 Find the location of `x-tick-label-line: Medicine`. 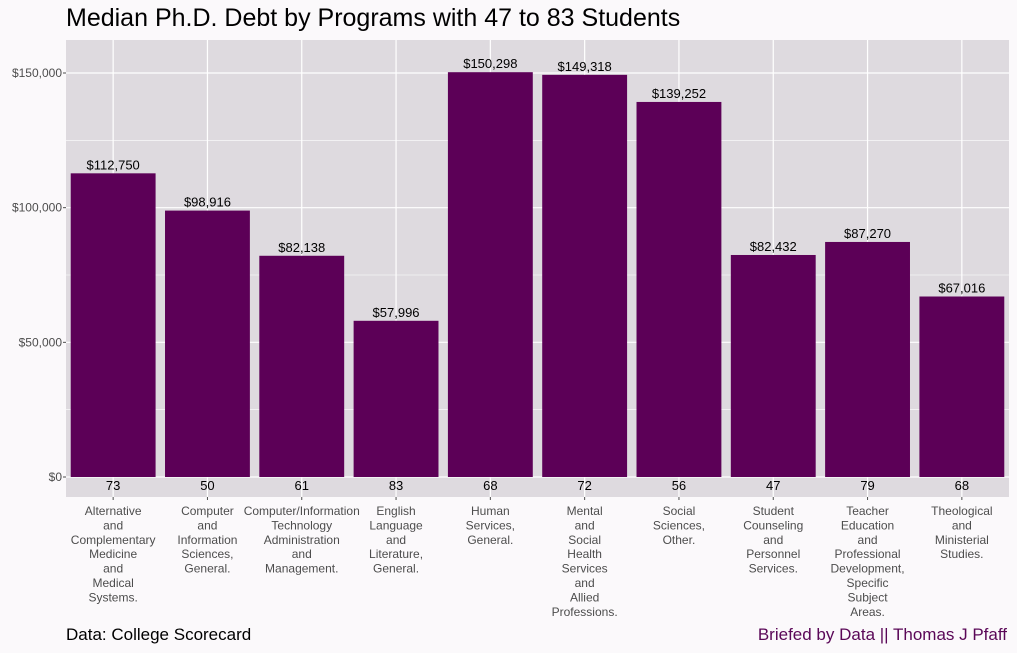

x-tick-label-line: Medicine is located at coordinates (113, 554).